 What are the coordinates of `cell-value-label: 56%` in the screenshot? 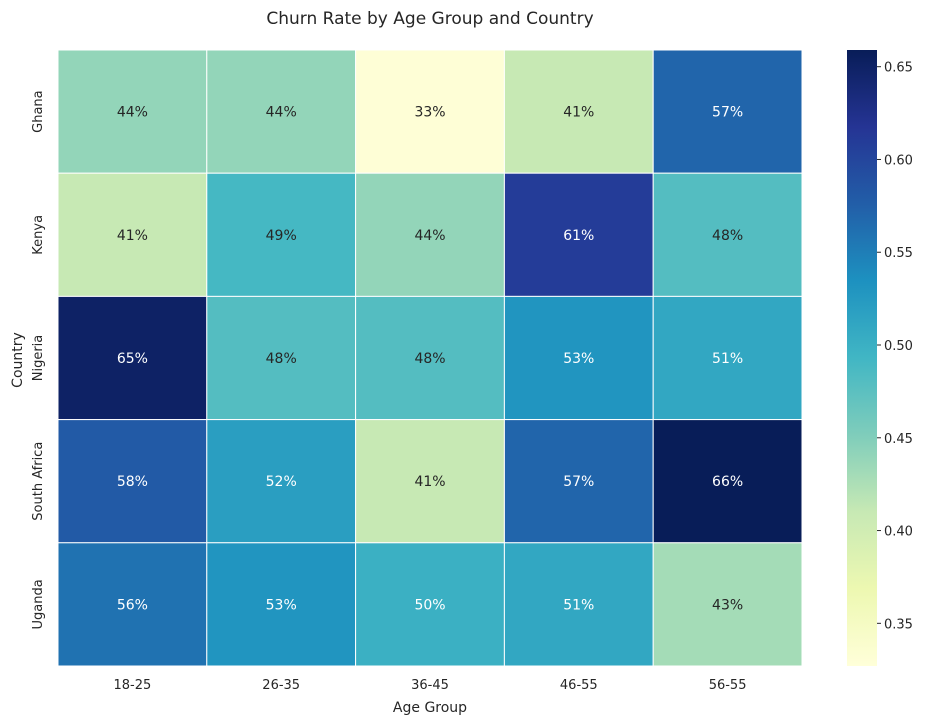 It's located at (132, 605).